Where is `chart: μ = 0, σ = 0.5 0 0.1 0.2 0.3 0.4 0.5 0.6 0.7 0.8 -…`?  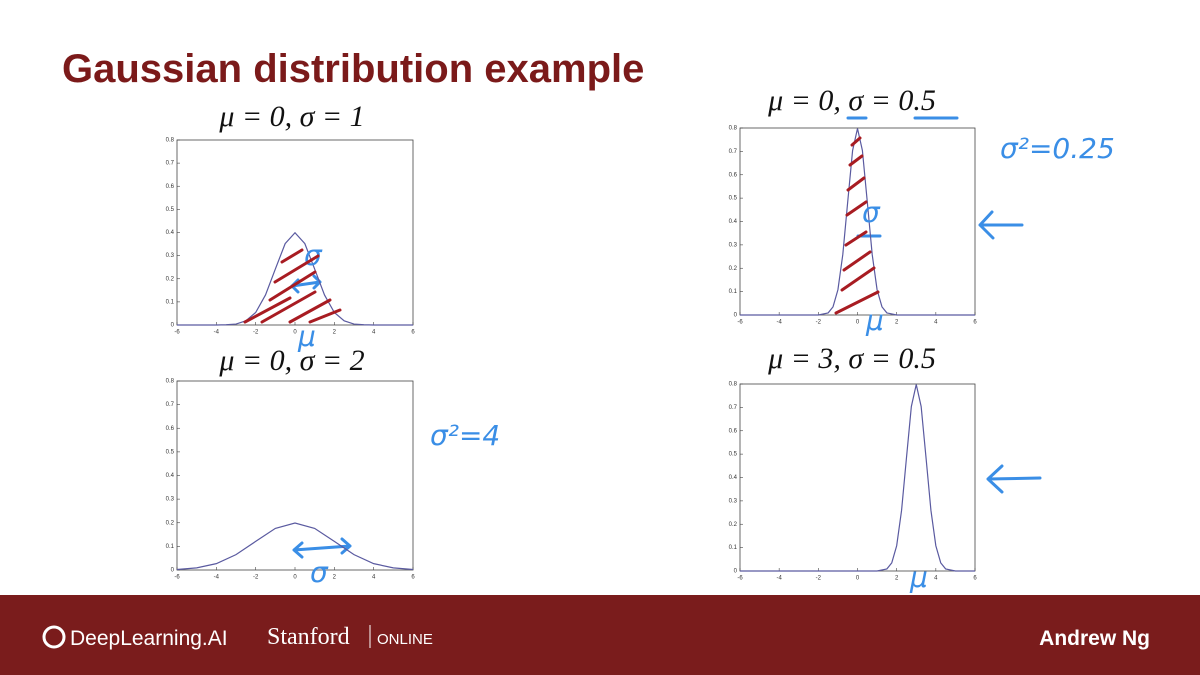
chart: μ = 0, σ = 0.5 0 0.1 0.2 0.3 0.4 0.5 0.6 0.7 0.8 -… is located at coordinates (922, 210).